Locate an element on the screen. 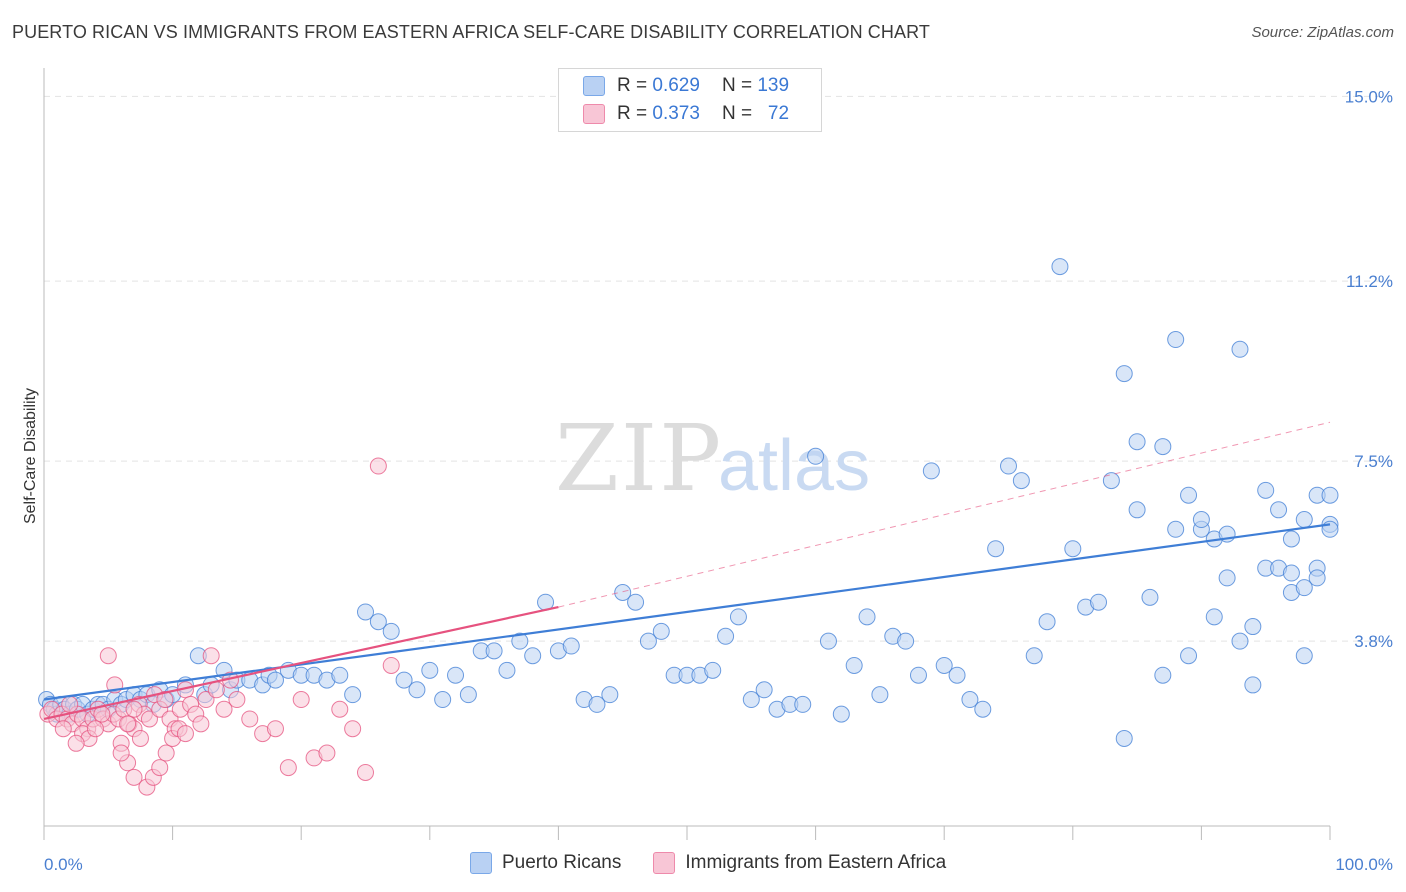 The width and height of the screenshot is (1406, 892). bottom-legend-swatch-puerto-ricans is located at coordinates (481, 863).